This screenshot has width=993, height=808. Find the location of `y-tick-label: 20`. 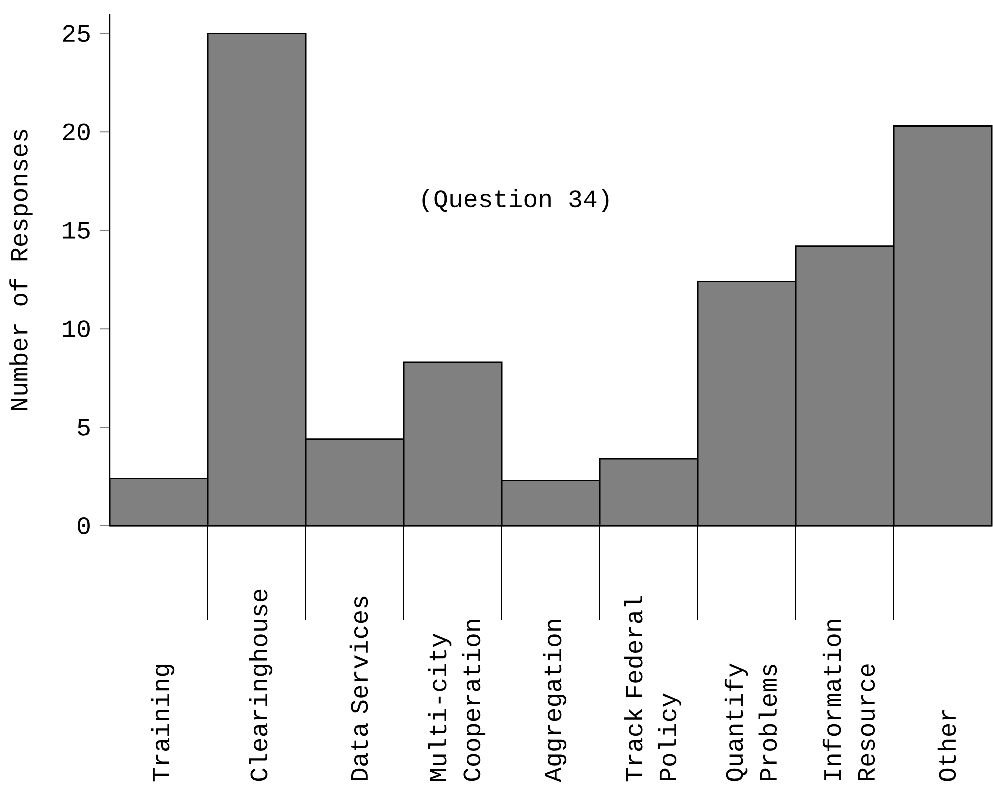

y-tick-label: 20 is located at coordinates (76, 132).